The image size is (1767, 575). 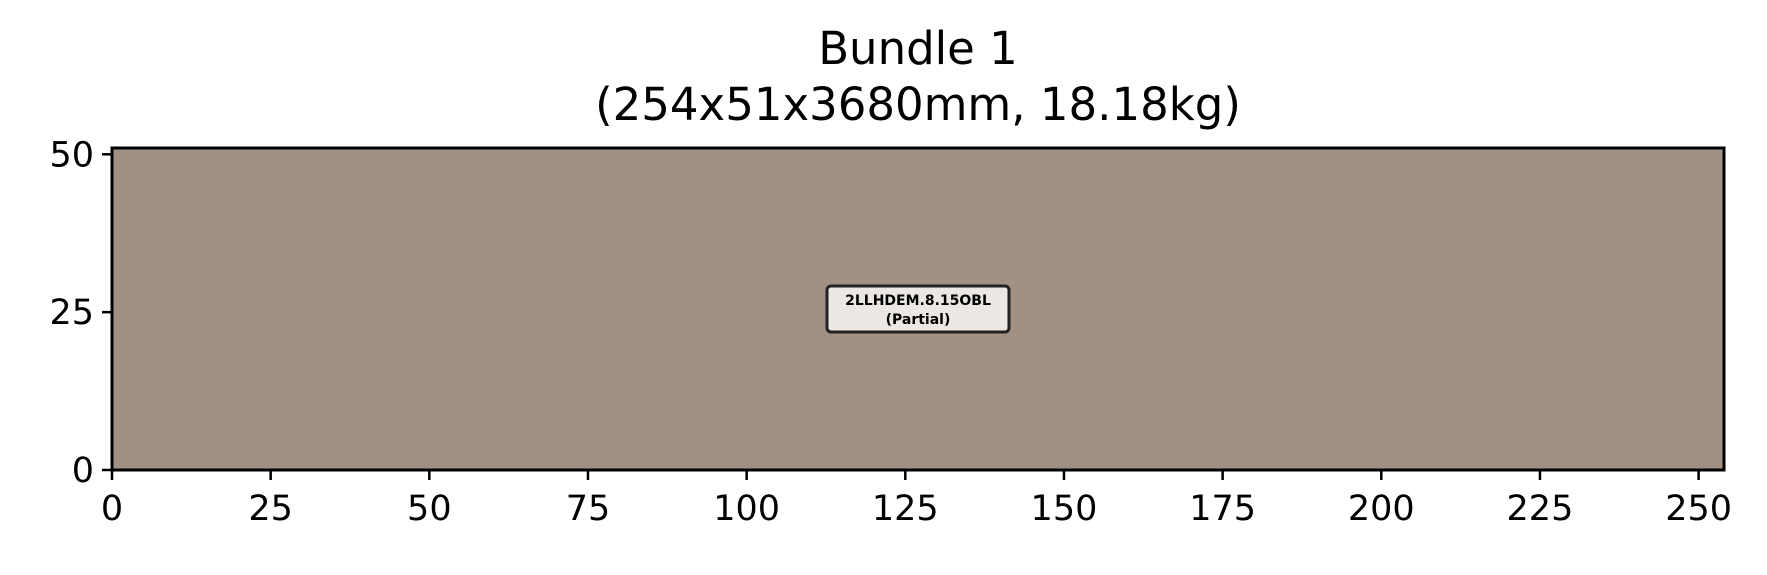 What do you see at coordinates (905, 509) in the screenshot?
I see `x-tick-label-5: 125` at bounding box center [905, 509].